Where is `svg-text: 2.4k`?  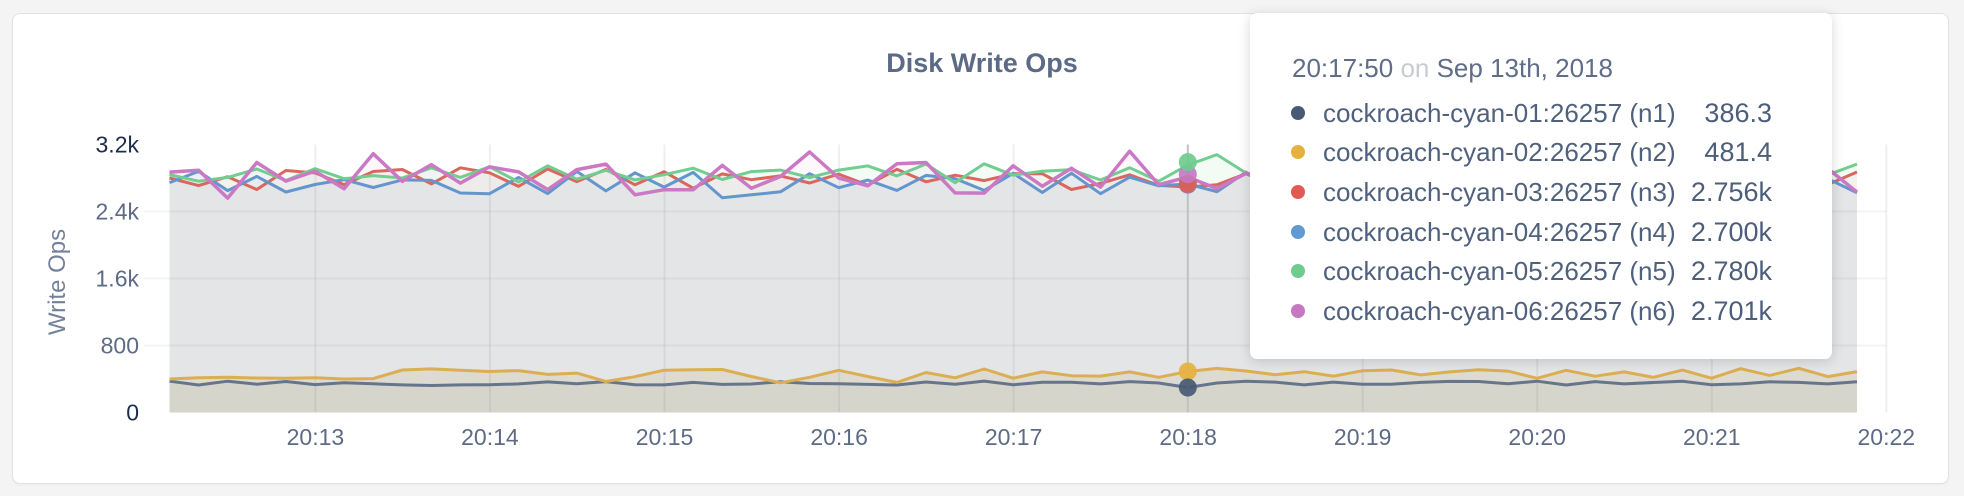
svg-text: 2.4k is located at coordinates (118, 212).